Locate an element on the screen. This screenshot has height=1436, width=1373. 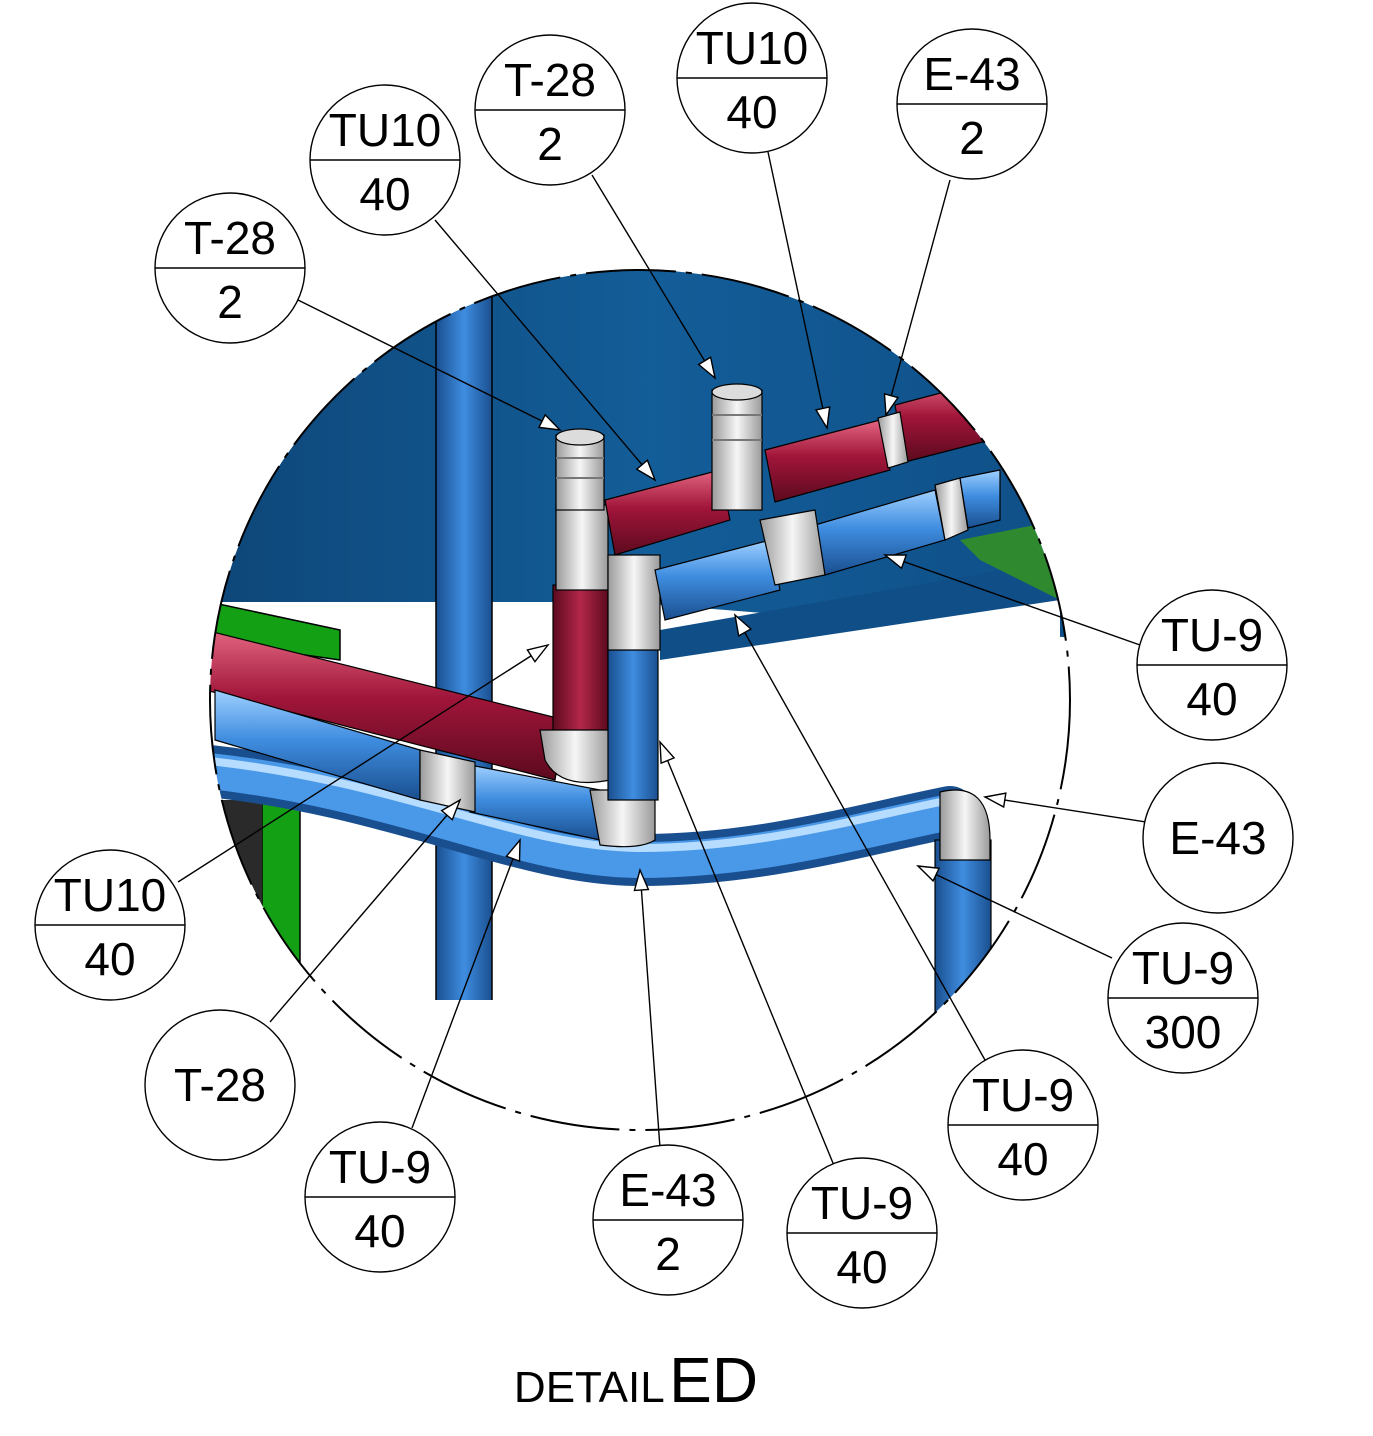
balloon-b7: E-43 is located at coordinates (1218, 838).